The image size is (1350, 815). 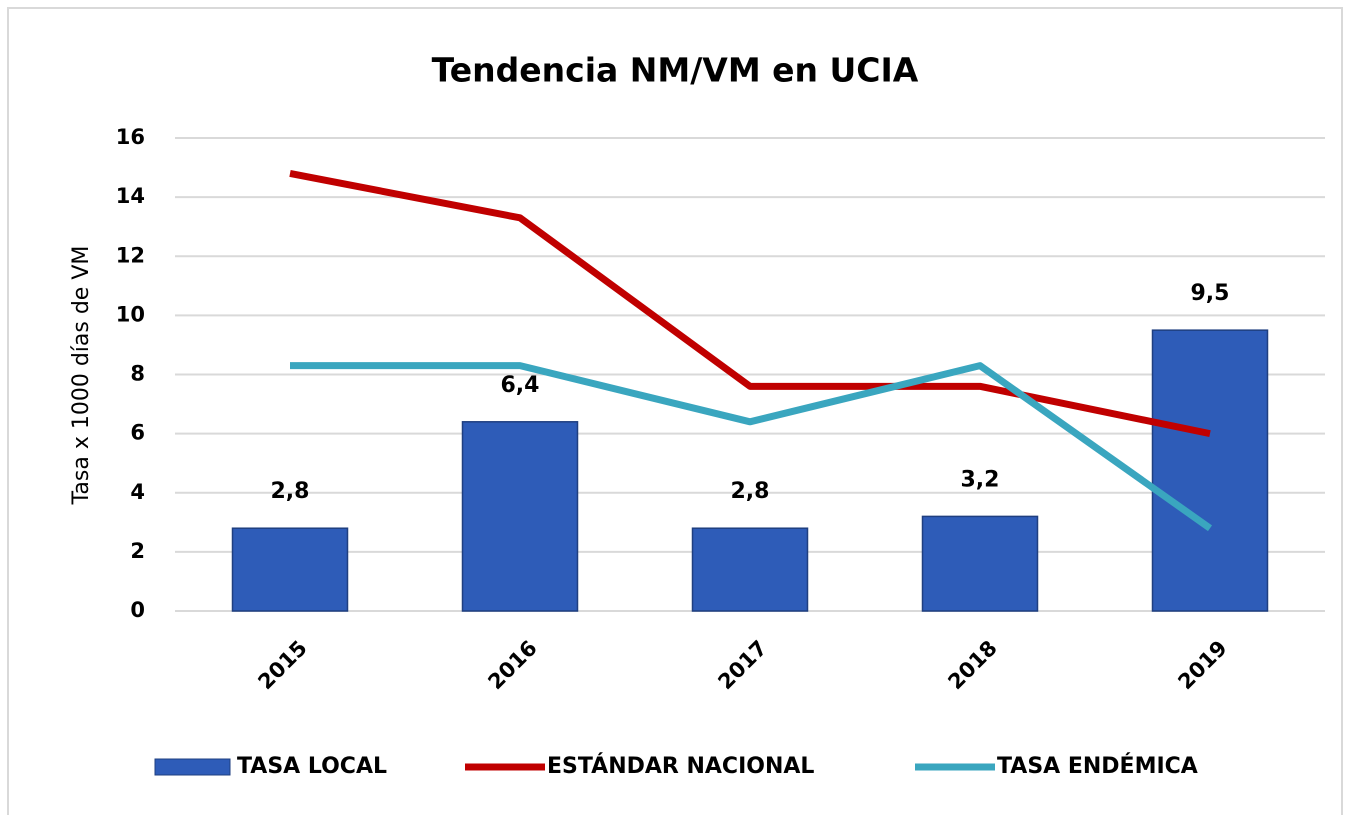 What do you see at coordinates (130, 255) in the screenshot?
I see `y-tick-label: 12` at bounding box center [130, 255].